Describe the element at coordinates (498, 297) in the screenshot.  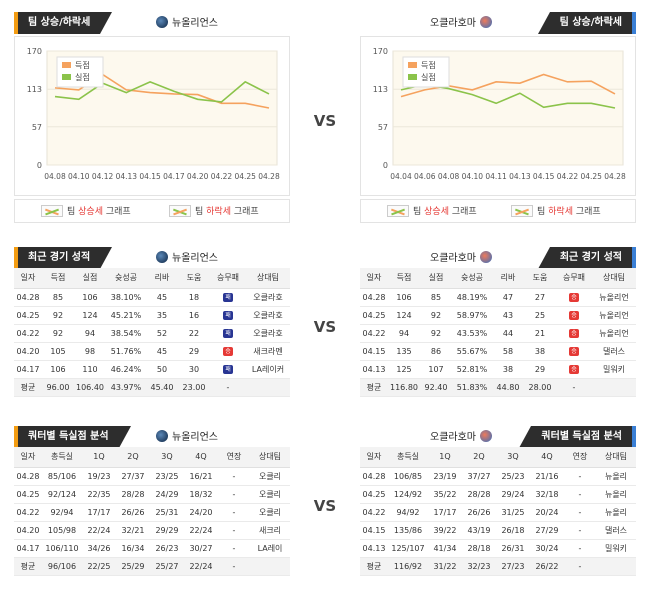
I see `table-row: 04.28 106 85 48.19% 47 27 승 뉴올리언` at that location.